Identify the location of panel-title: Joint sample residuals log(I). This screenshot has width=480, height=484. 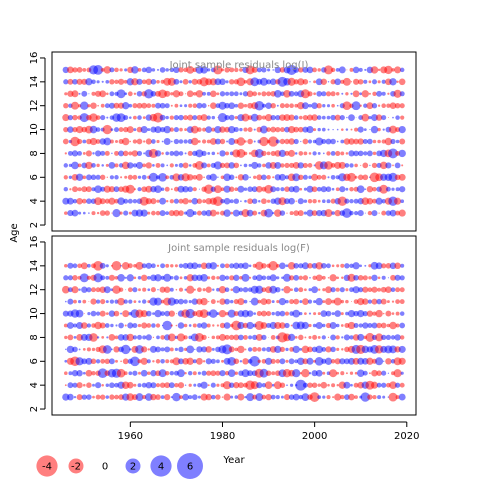
(239, 65).